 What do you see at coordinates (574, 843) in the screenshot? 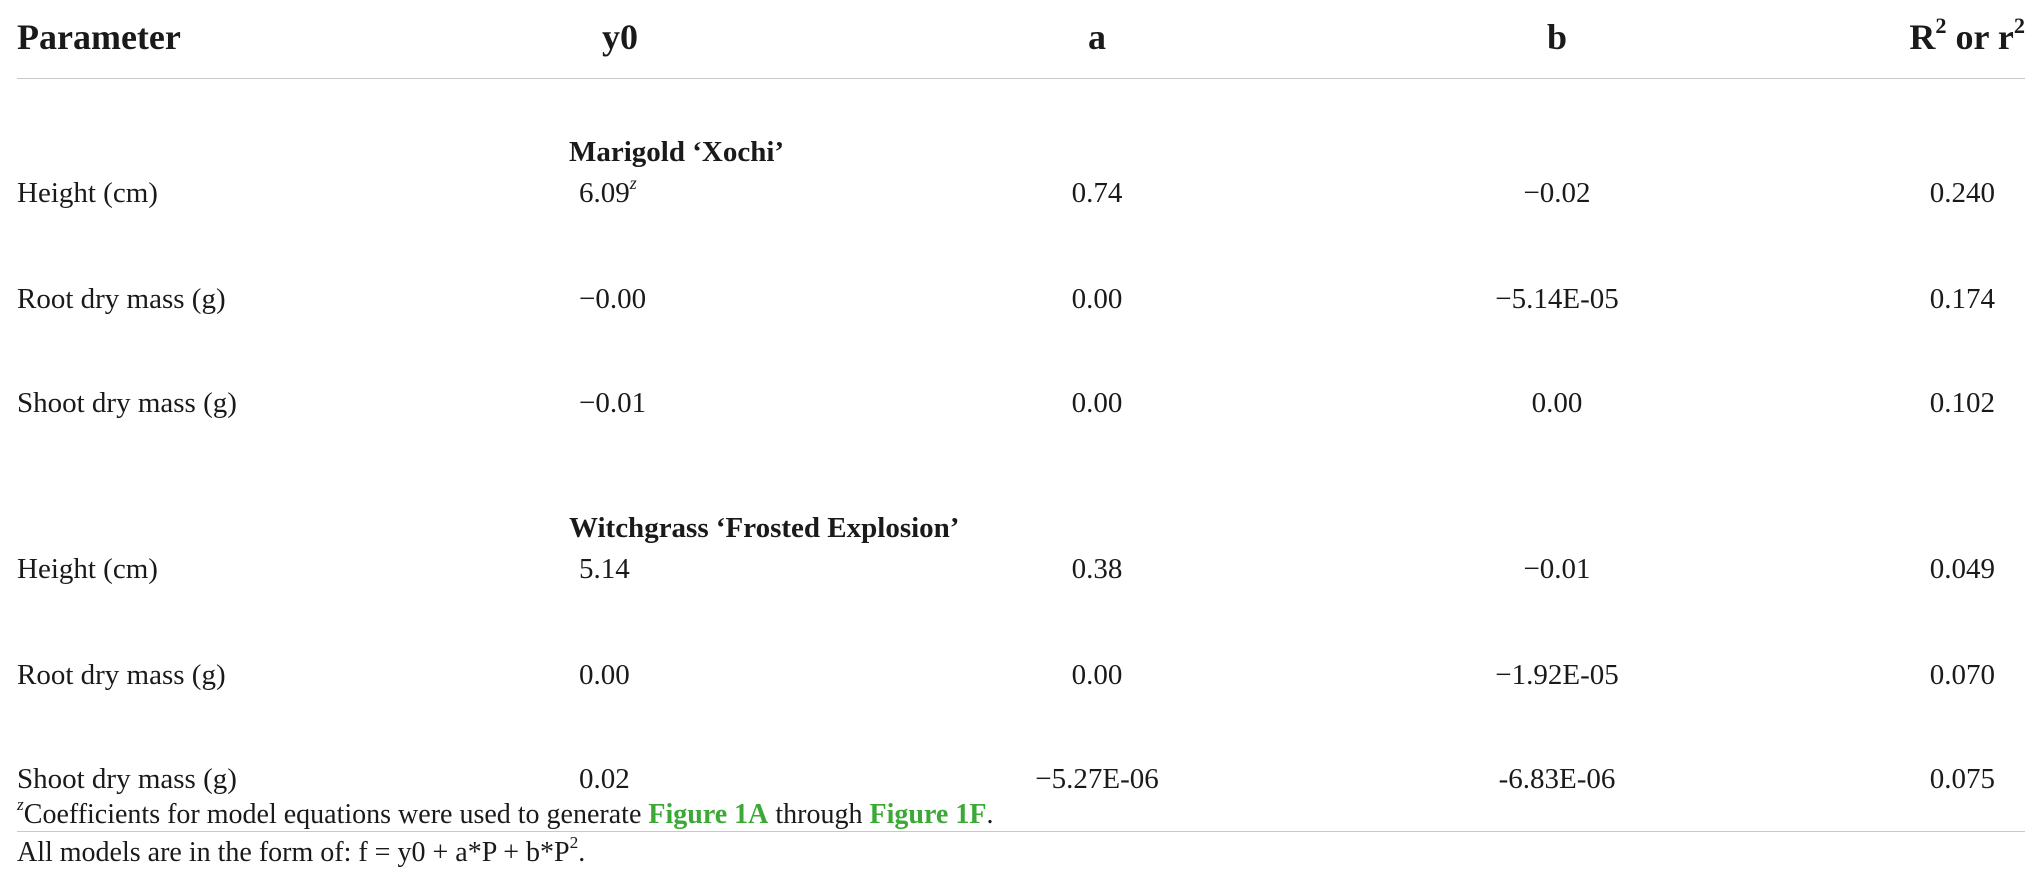
I see `footnote-superscript: 2` at bounding box center [574, 843].